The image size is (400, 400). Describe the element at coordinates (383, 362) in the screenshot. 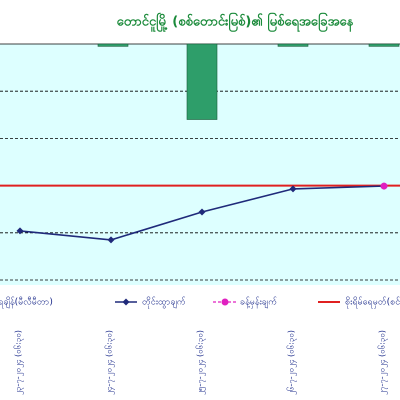

I see `x-tick-label: ၂၇-၇-၂၀၂၄ (၀၆:၃၀)` at that location.